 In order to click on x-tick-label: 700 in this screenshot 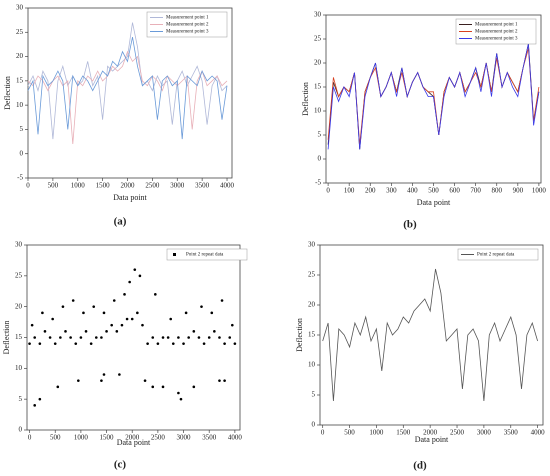, I will do `click(475, 191)`.